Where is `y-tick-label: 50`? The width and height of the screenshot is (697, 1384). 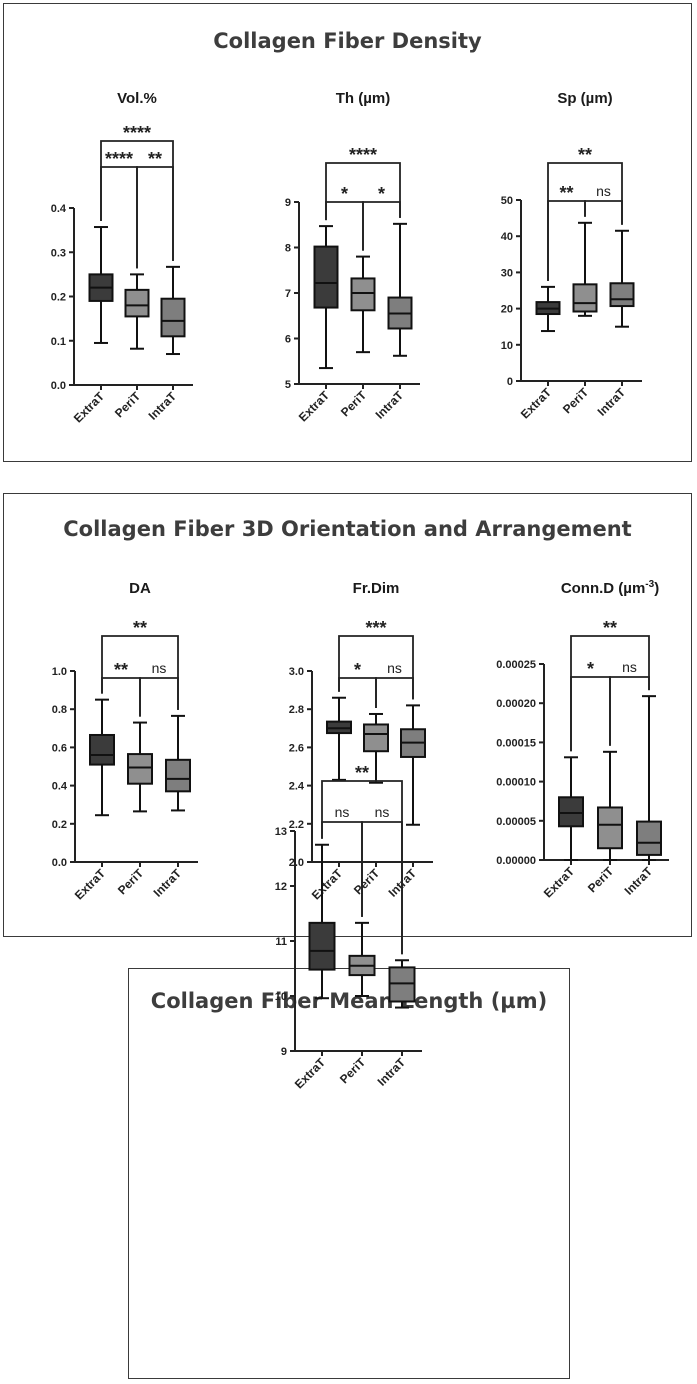 y-tick-label: 50 is located at coordinates (507, 201).